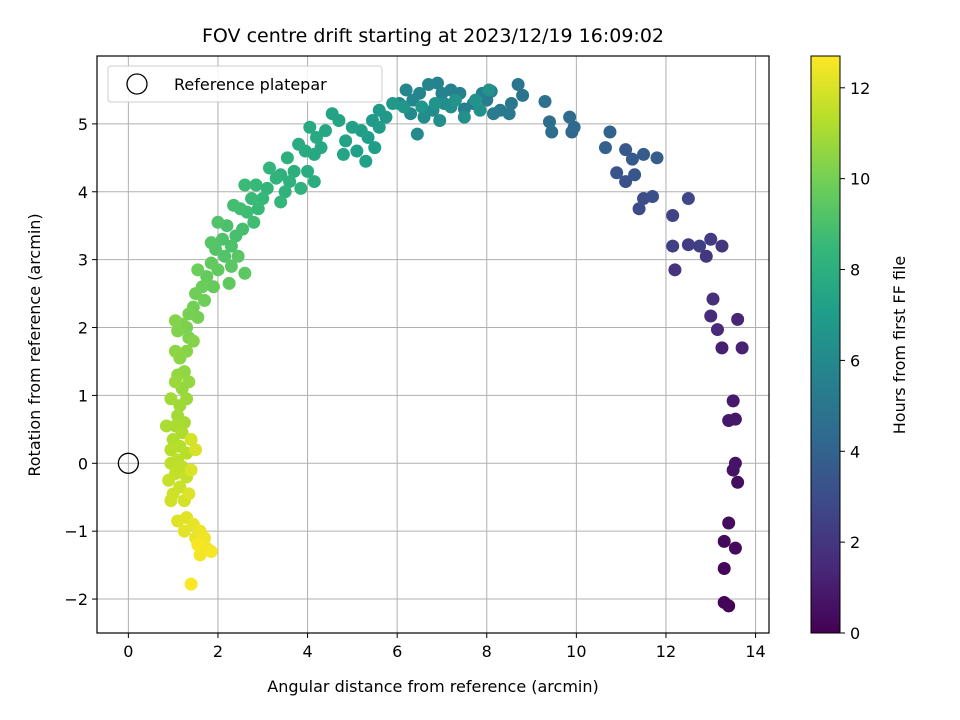  Describe the element at coordinates (825, 344) in the screenshot. I see `colorbar-gradient` at that location.